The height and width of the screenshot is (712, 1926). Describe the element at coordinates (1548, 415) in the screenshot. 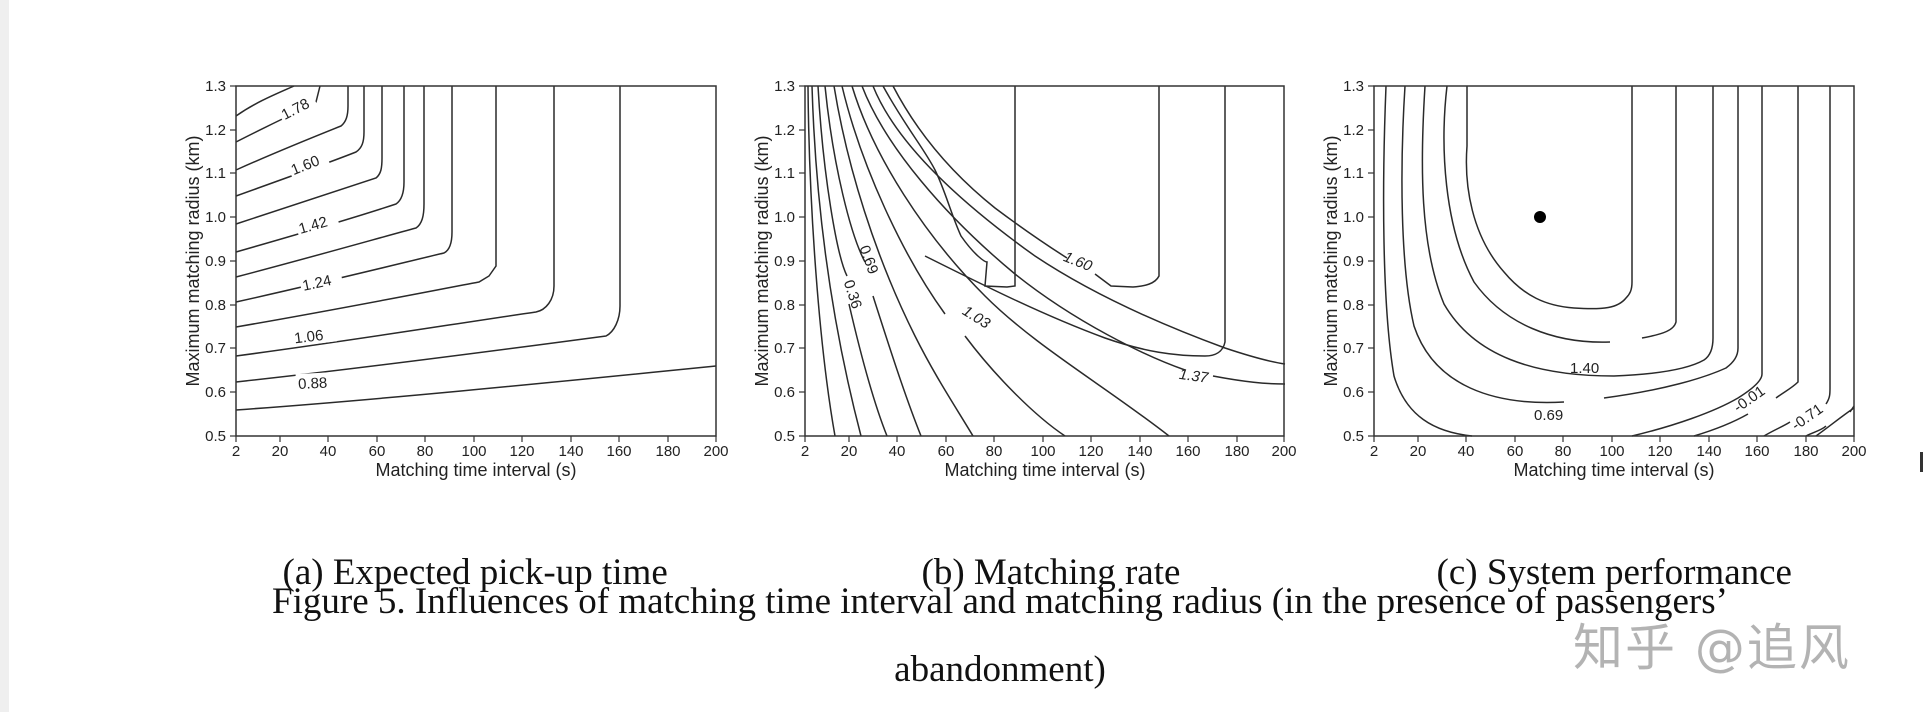

I see `svg-text: 0.69` at that location.